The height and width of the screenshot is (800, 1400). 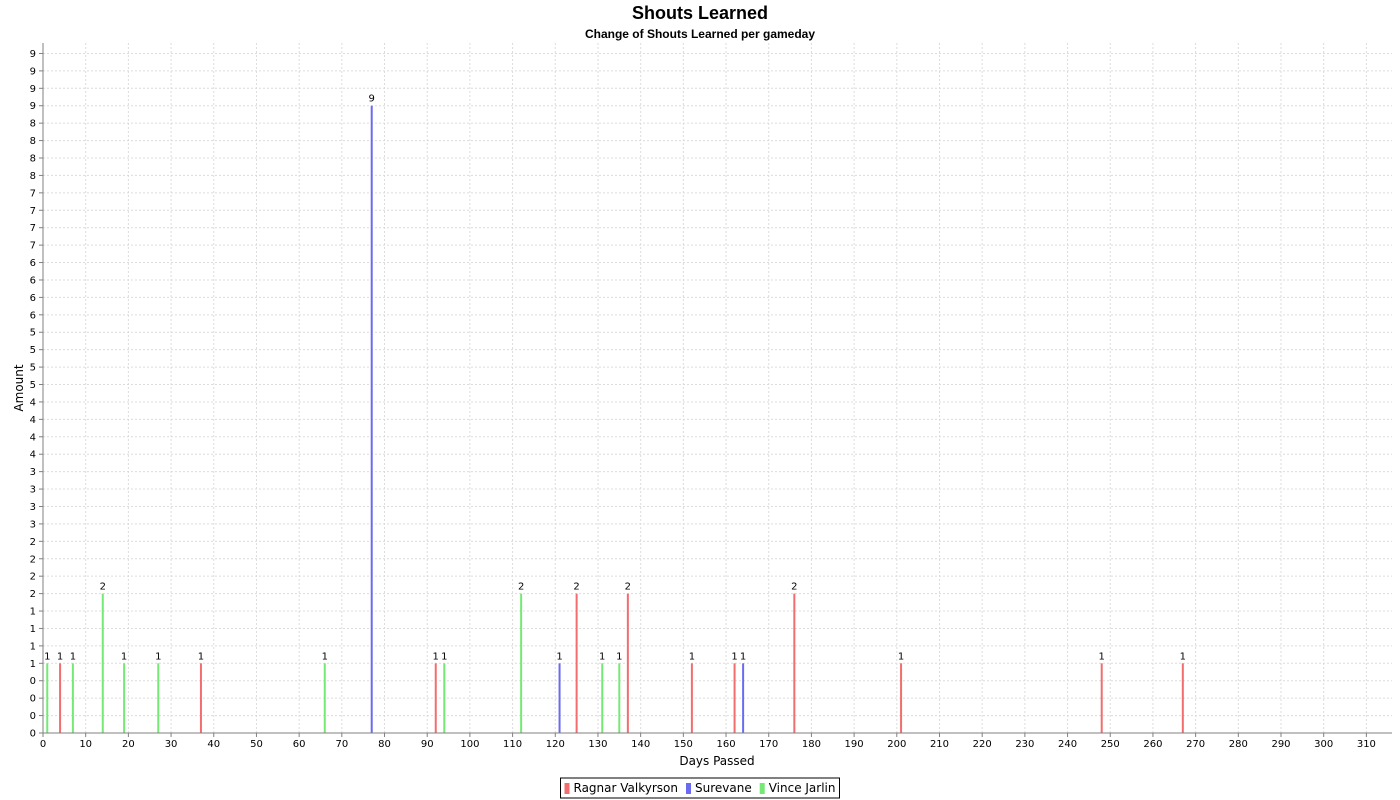 I want to click on legend-item: Surevane, so click(x=718, y=788).